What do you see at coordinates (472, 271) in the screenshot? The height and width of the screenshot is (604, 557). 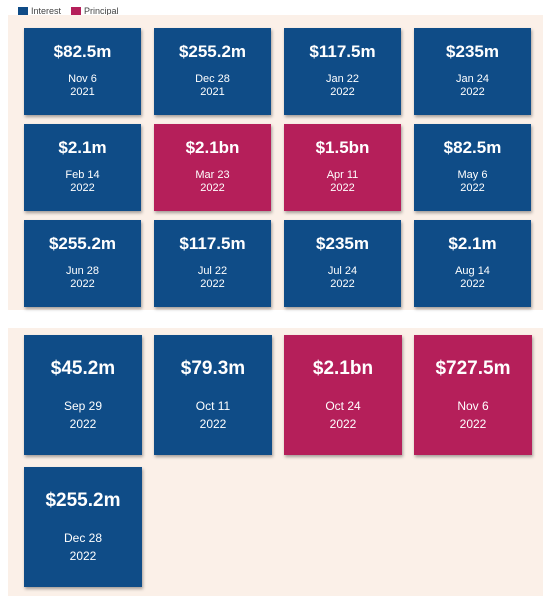 I see `payment-date: Aug 14` at bounding box center [472, 271].